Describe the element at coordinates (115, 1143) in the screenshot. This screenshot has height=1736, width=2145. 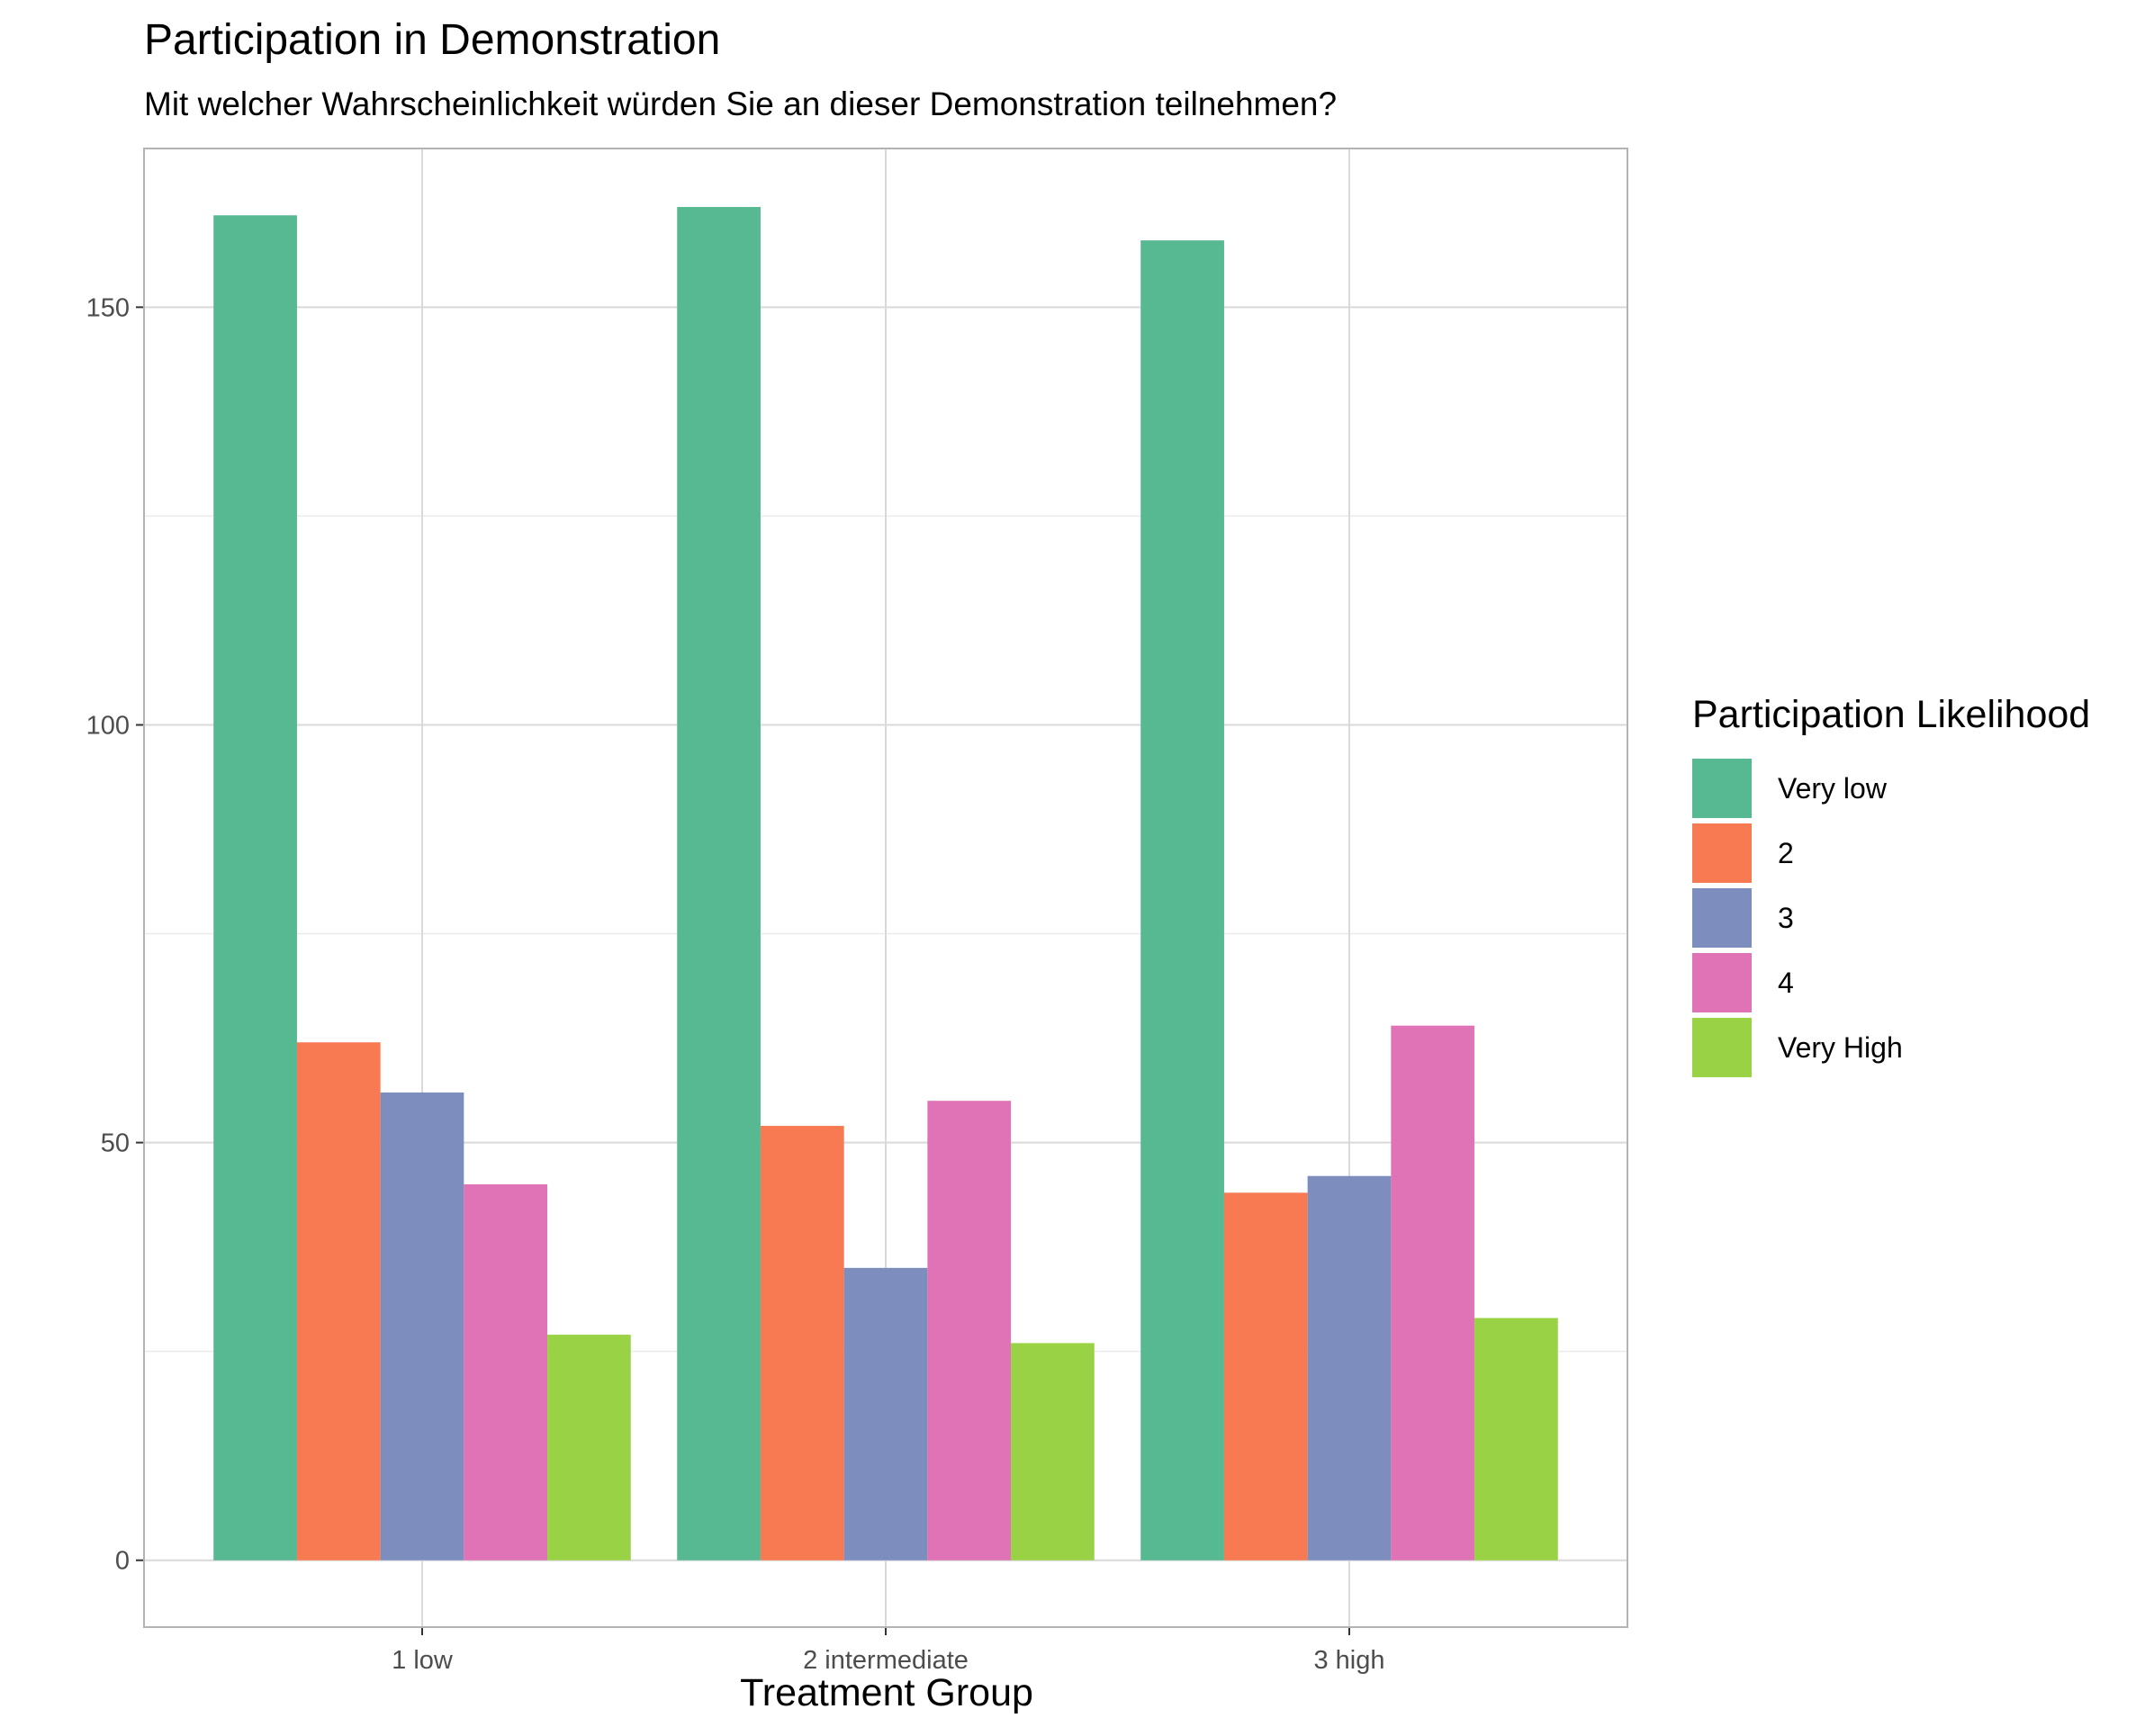
I see `y-tick-label: 50` at that location.